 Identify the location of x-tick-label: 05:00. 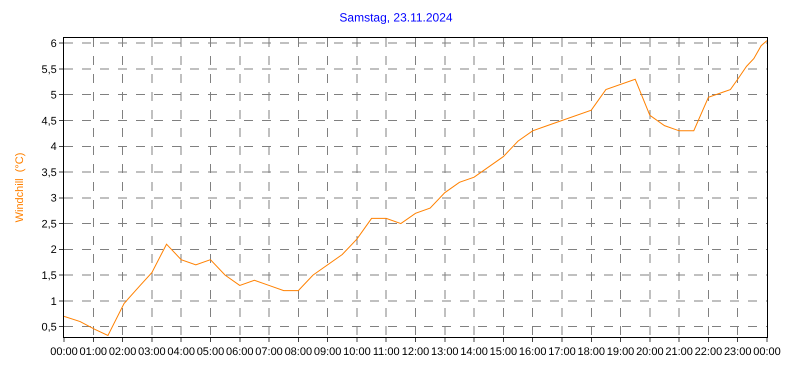
(210, 352).